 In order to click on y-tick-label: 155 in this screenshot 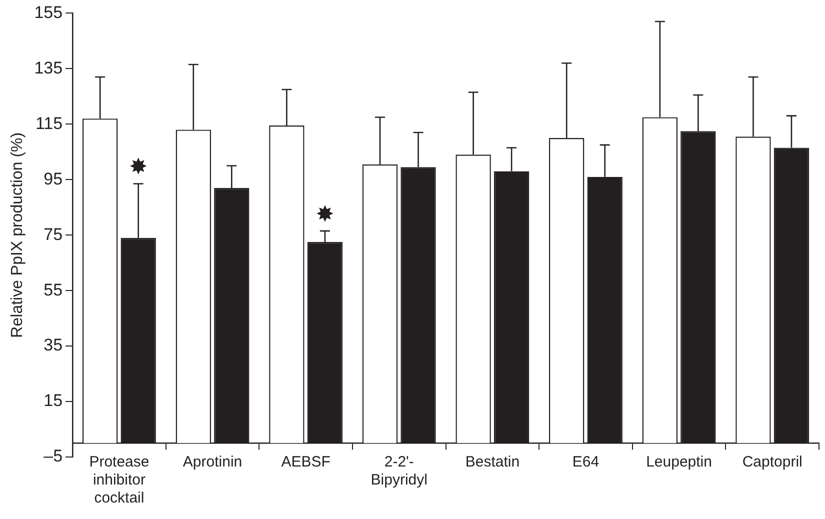, I will do `click(48, 12)`.